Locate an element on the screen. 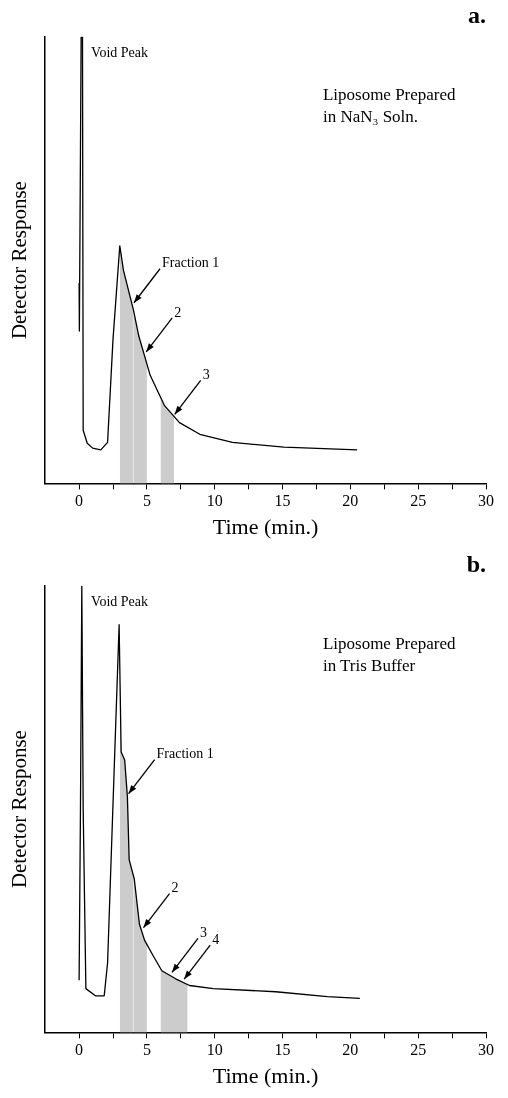 The width and height of the screenshot is (508, 1098). annotation: Liposome Prepared in Tris Buffer is located at coordinates (389, 654).